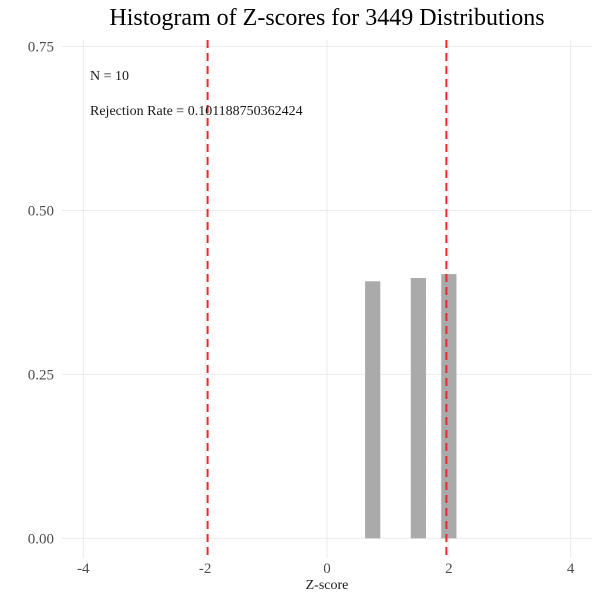 Image resolution: width=600 pixels, height=600 pixels. I want to click on x-tick-label: 4, so click(571, 569).